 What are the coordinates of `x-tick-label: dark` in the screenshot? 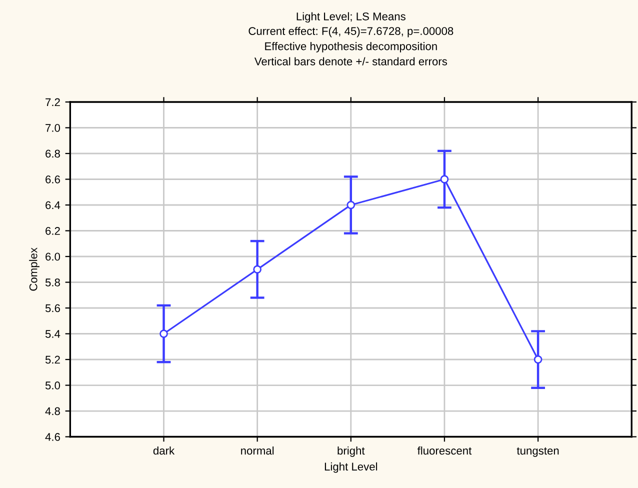 It's located at (164, 450).